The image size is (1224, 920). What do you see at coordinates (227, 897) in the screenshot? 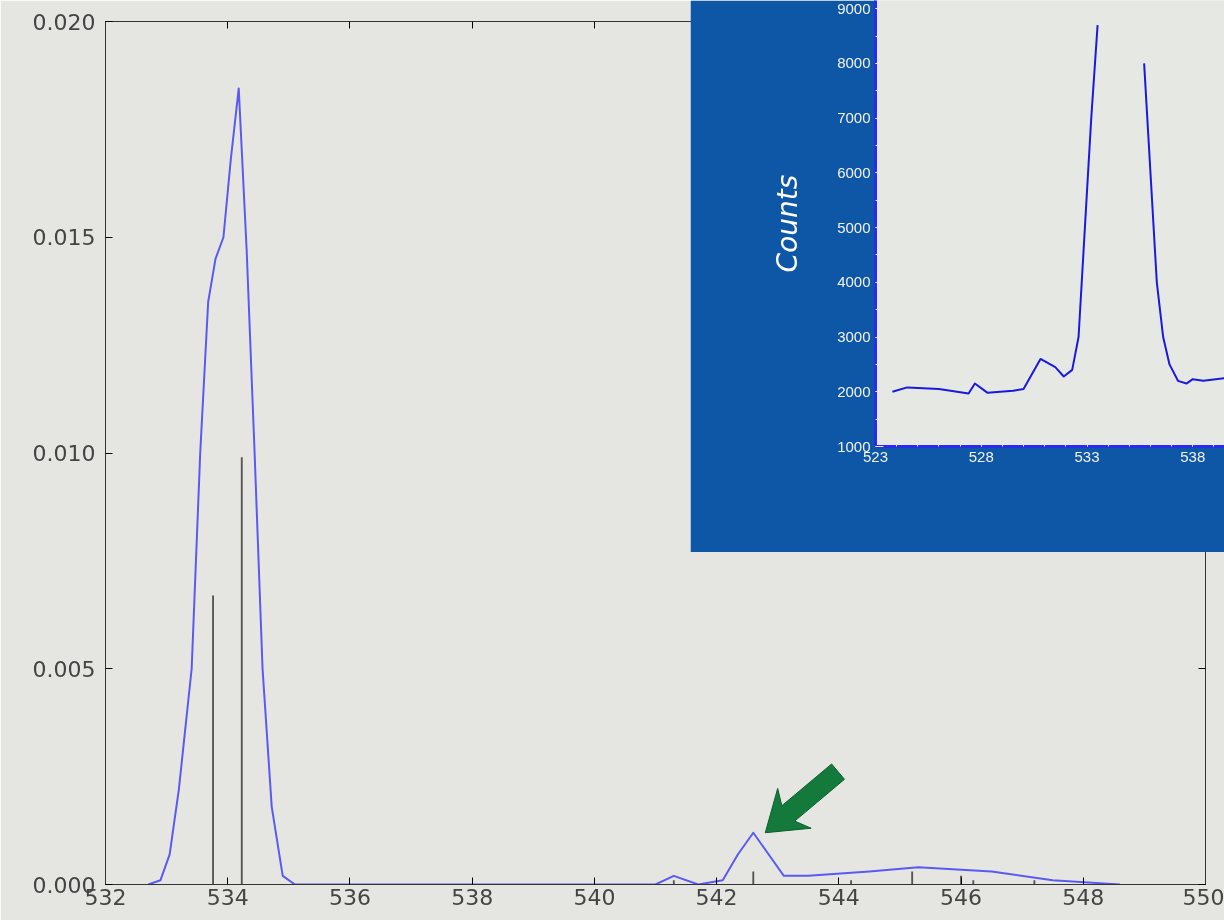
I see `x-tick-label: 534` at bounding box center [227, 897].